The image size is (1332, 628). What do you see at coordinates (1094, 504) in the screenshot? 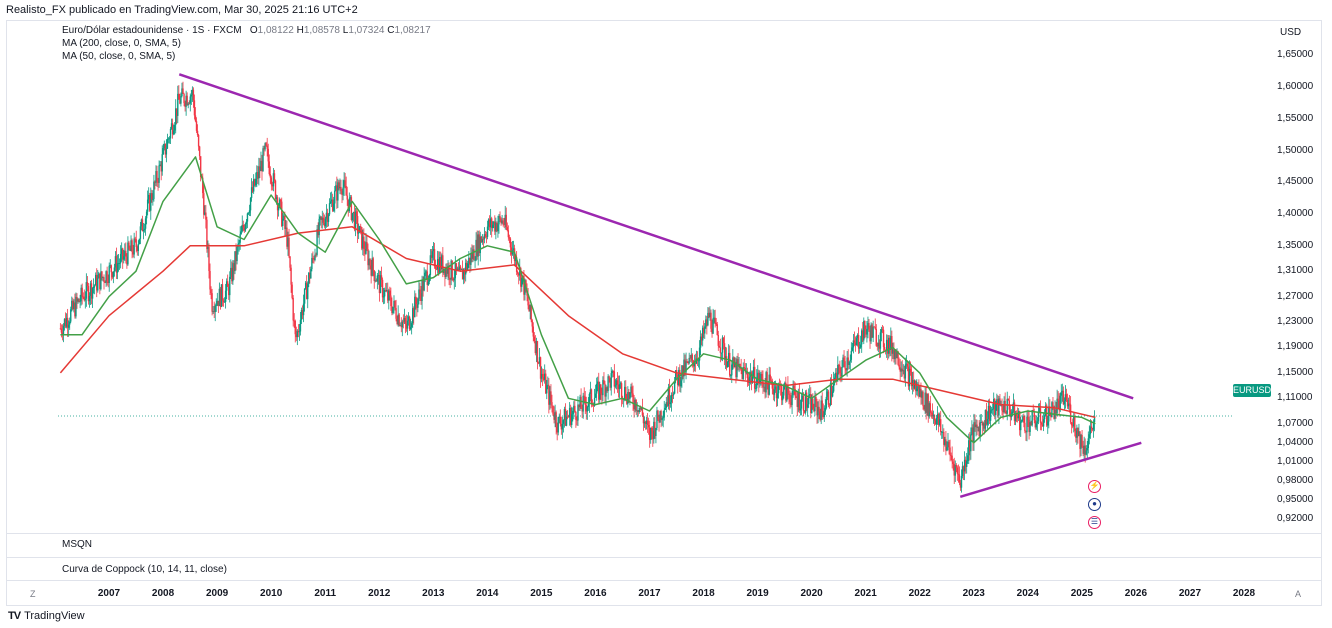
I see `eu-flag-event-icon: ●` at bounding box center [1094, 504].